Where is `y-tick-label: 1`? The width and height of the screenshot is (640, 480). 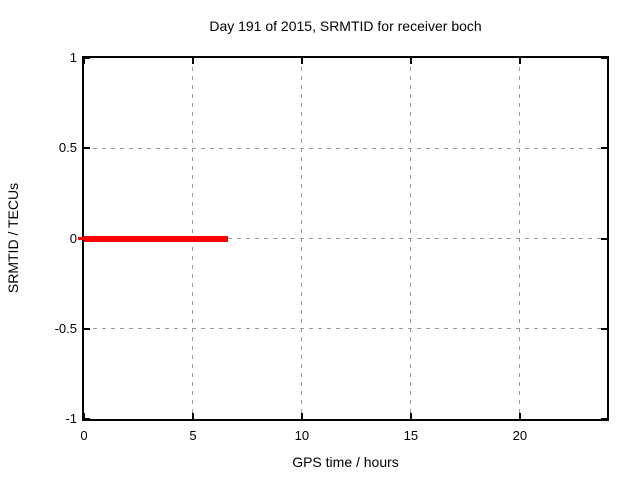
y-tick-label: 1 is located at coordinates (73, 57).